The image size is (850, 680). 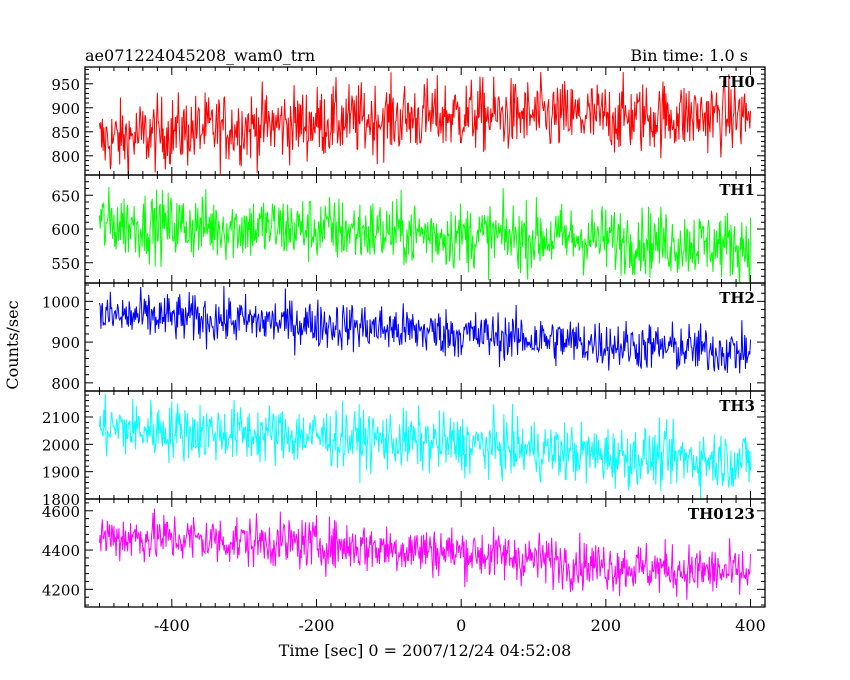 I want to click on panel-th3: 1800 1900 2000 2100 TH3, so click(x=404, y=449).